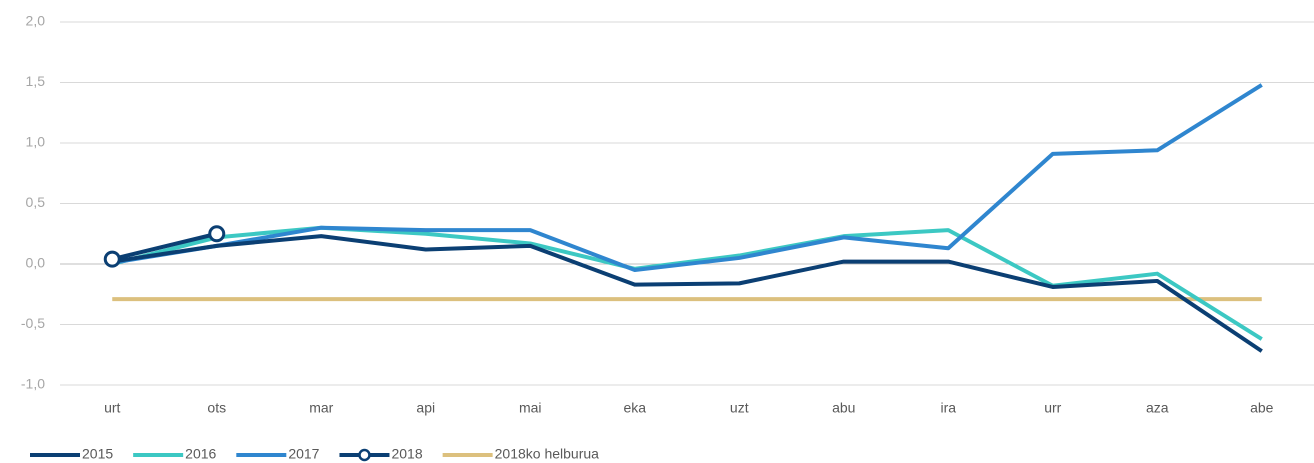  I want to click on x-tick-label: mar, so click(321, 408).